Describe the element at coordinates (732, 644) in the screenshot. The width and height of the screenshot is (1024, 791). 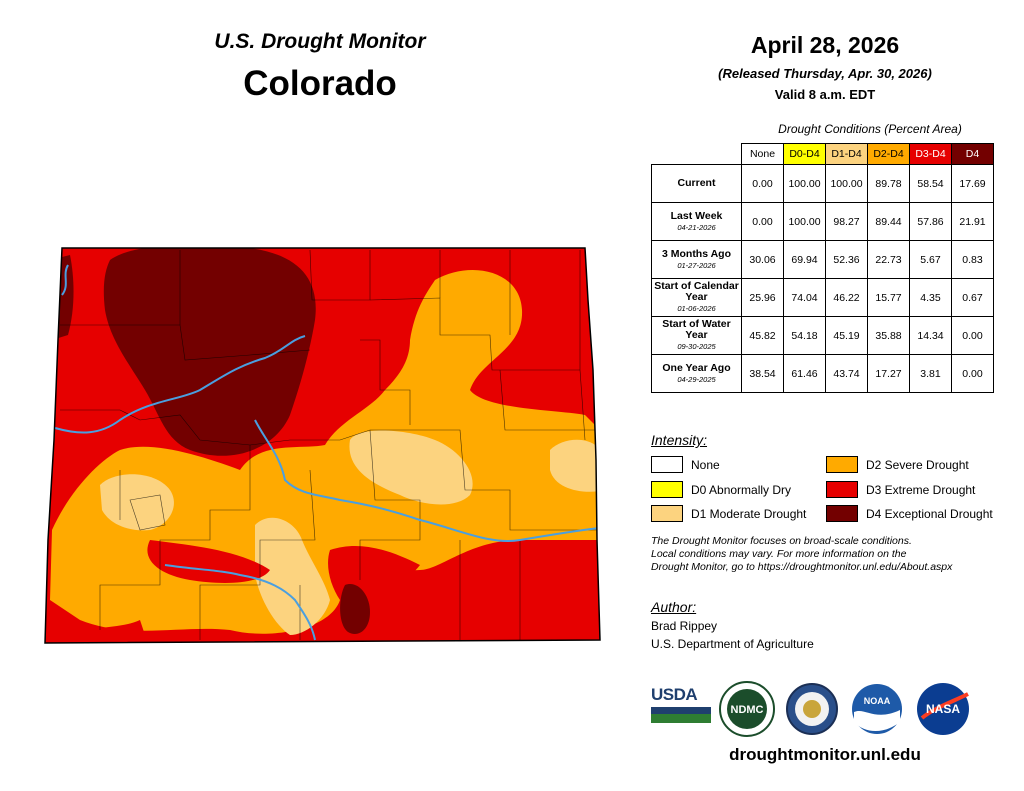
I see `author-org: U.S. Department of Agriculture` at that location.